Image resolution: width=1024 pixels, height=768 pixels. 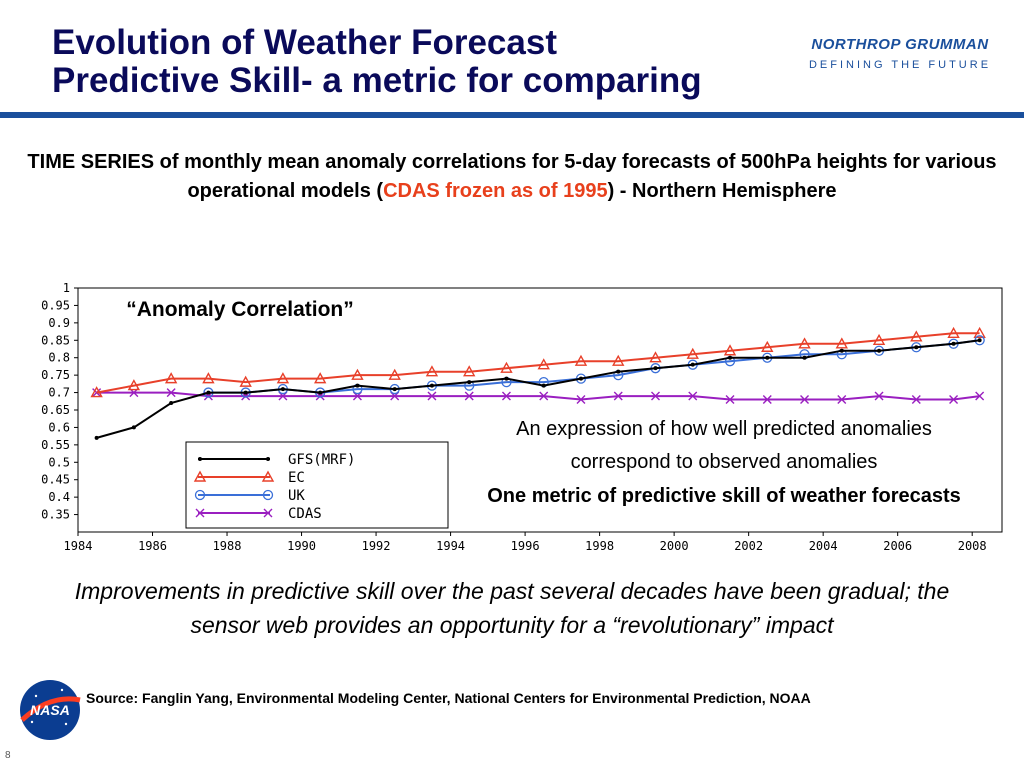 What do you see at coordinates (674, 546) in the screenshot?
I see `x-tick-label: 2000` at bounding box center [674, 546].